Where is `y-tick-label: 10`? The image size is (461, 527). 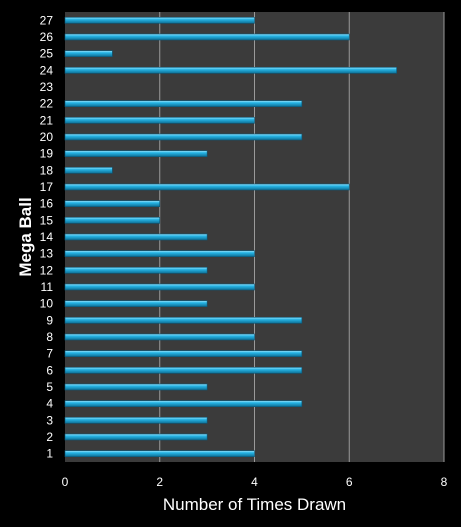
y-tick-label: 10 is located at coordinates (47, 304).